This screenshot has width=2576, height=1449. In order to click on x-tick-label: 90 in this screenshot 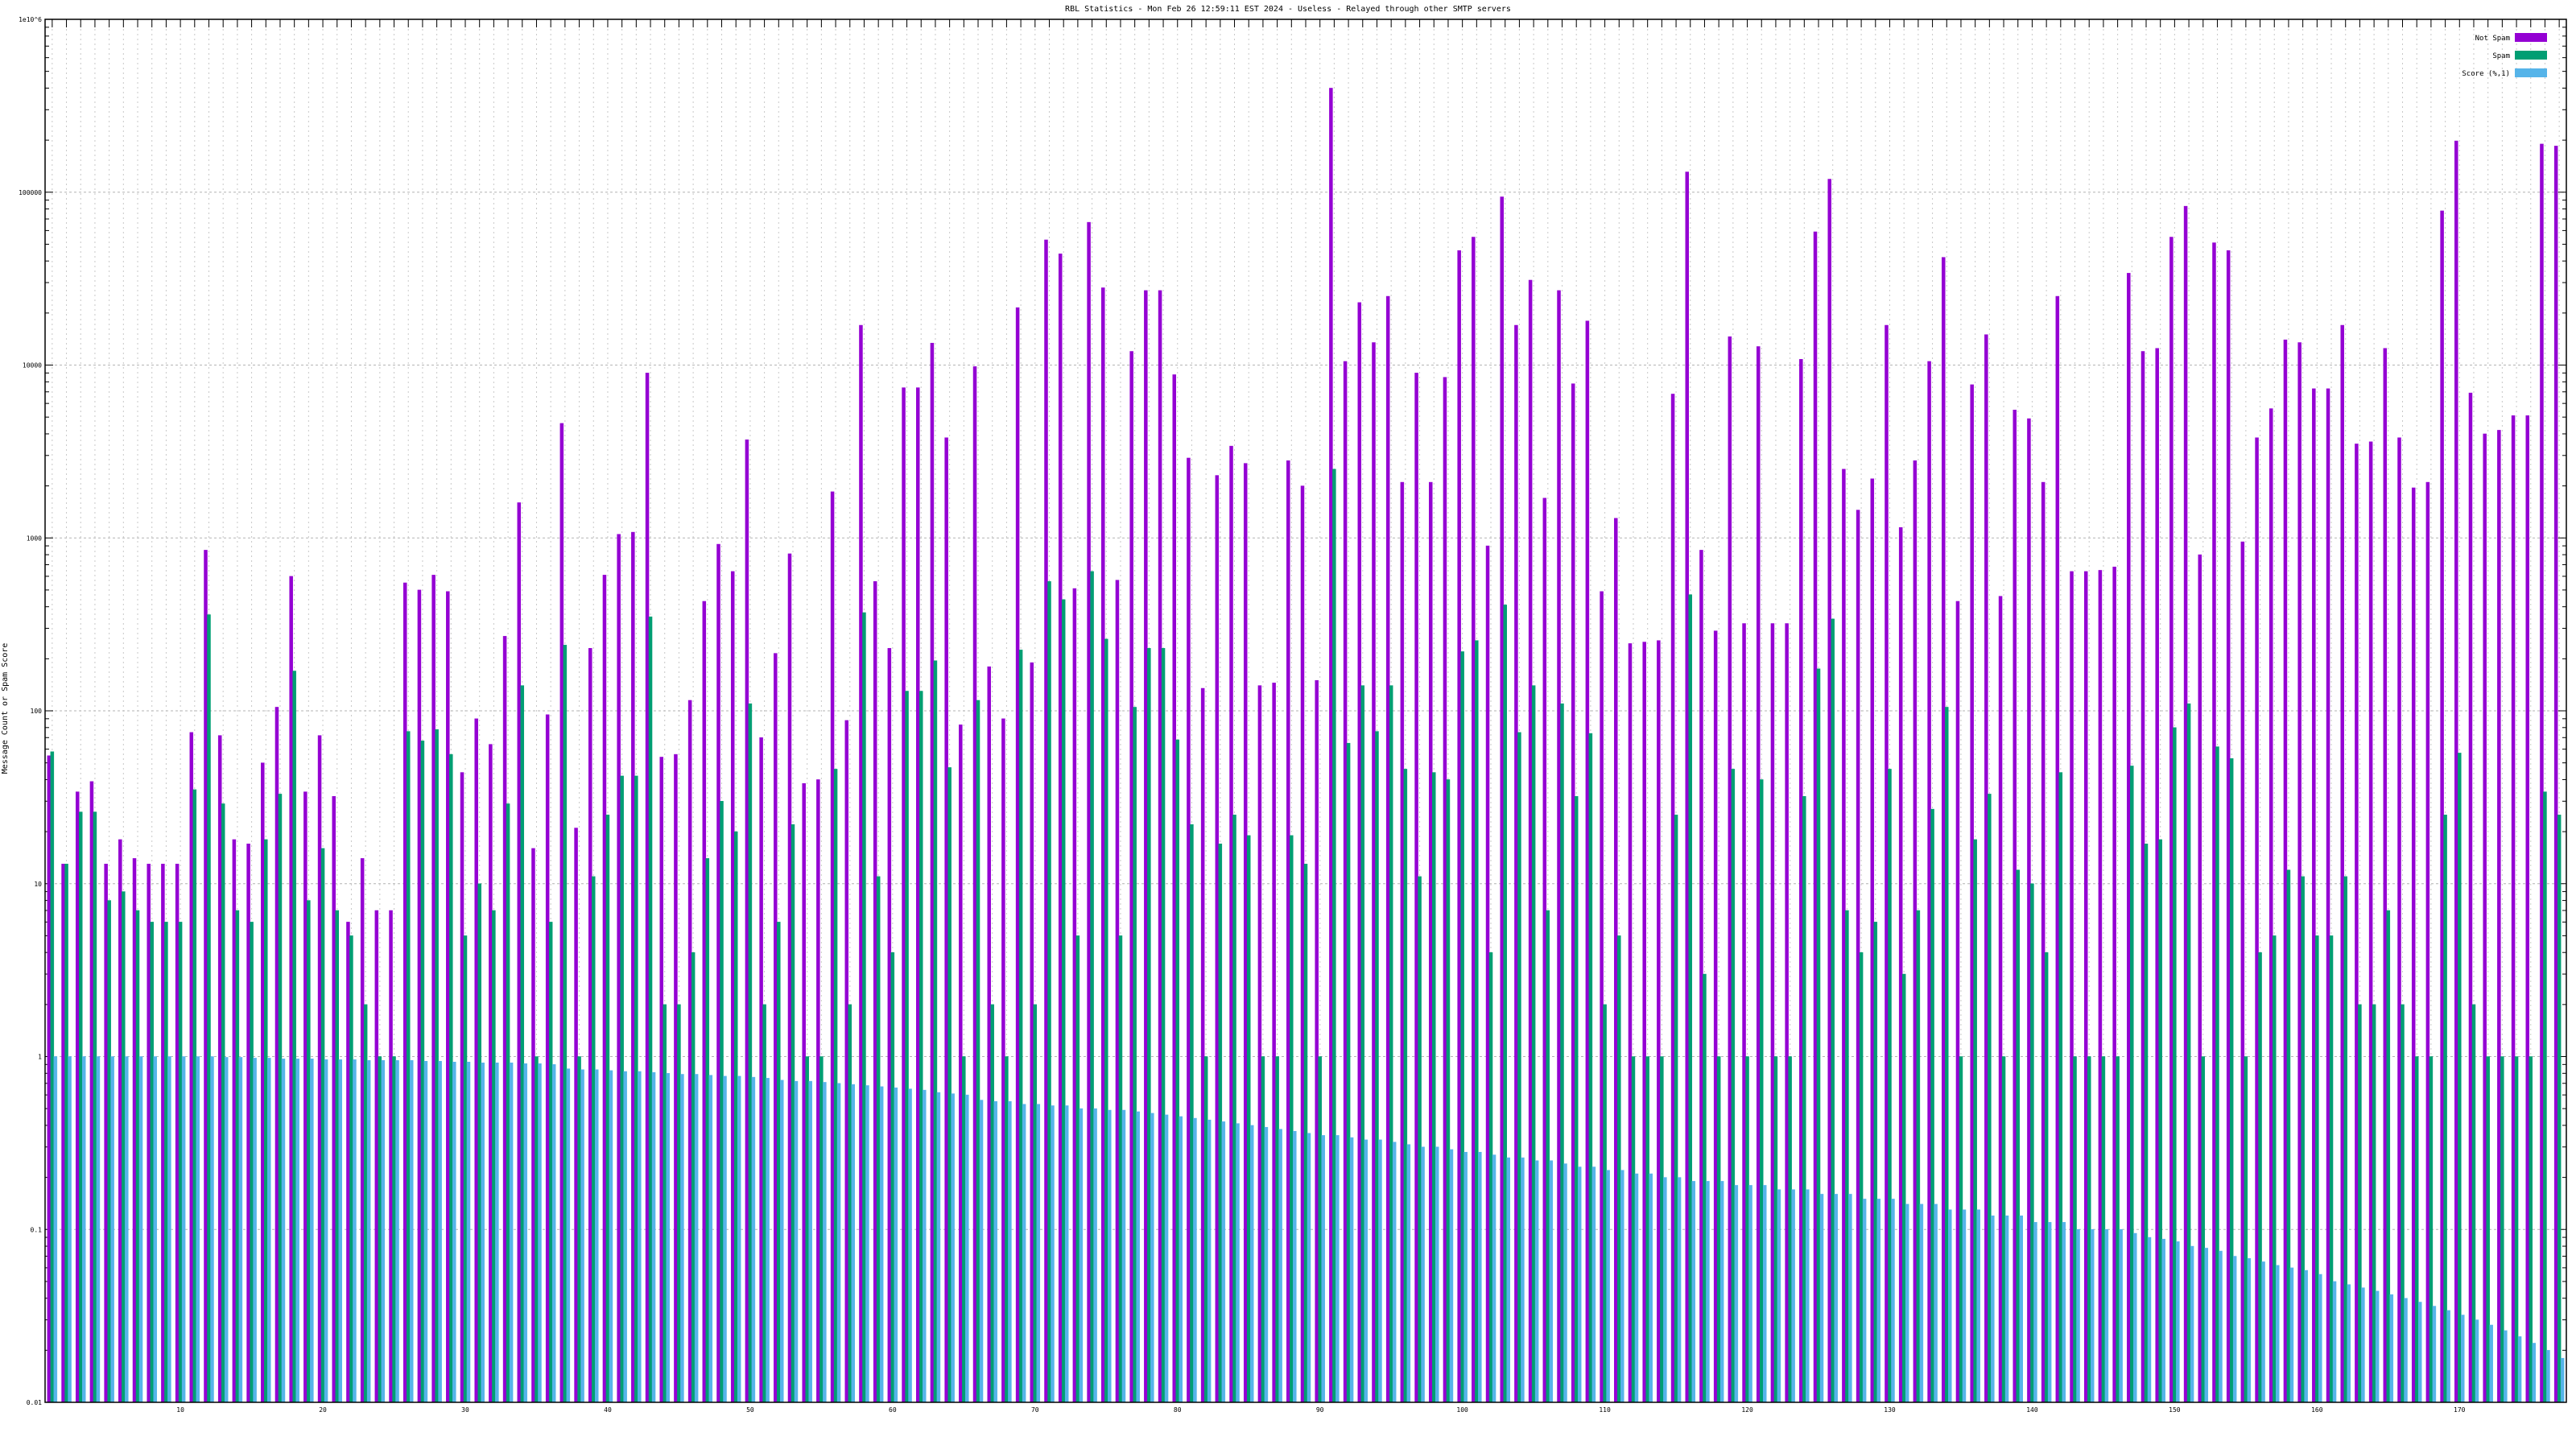, I will do `click(1320, 1410)`.